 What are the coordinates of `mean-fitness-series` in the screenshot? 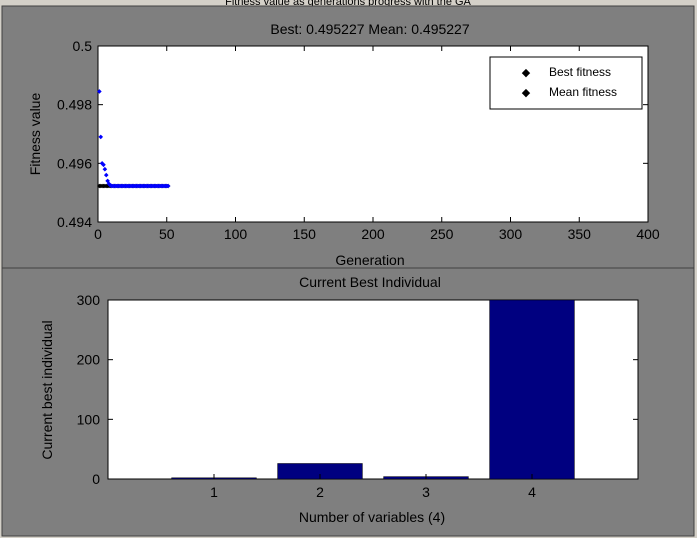 It's located at (134, 139).